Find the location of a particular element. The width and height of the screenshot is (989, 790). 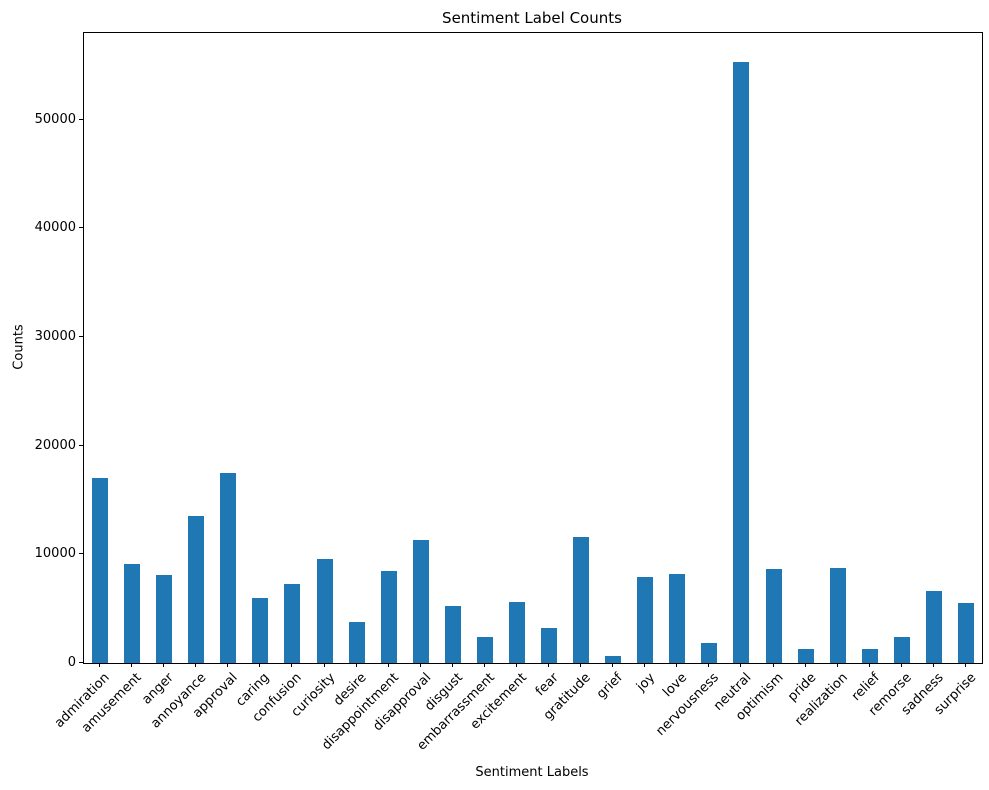

bar-curiosity is located at coordinates (325, 611).